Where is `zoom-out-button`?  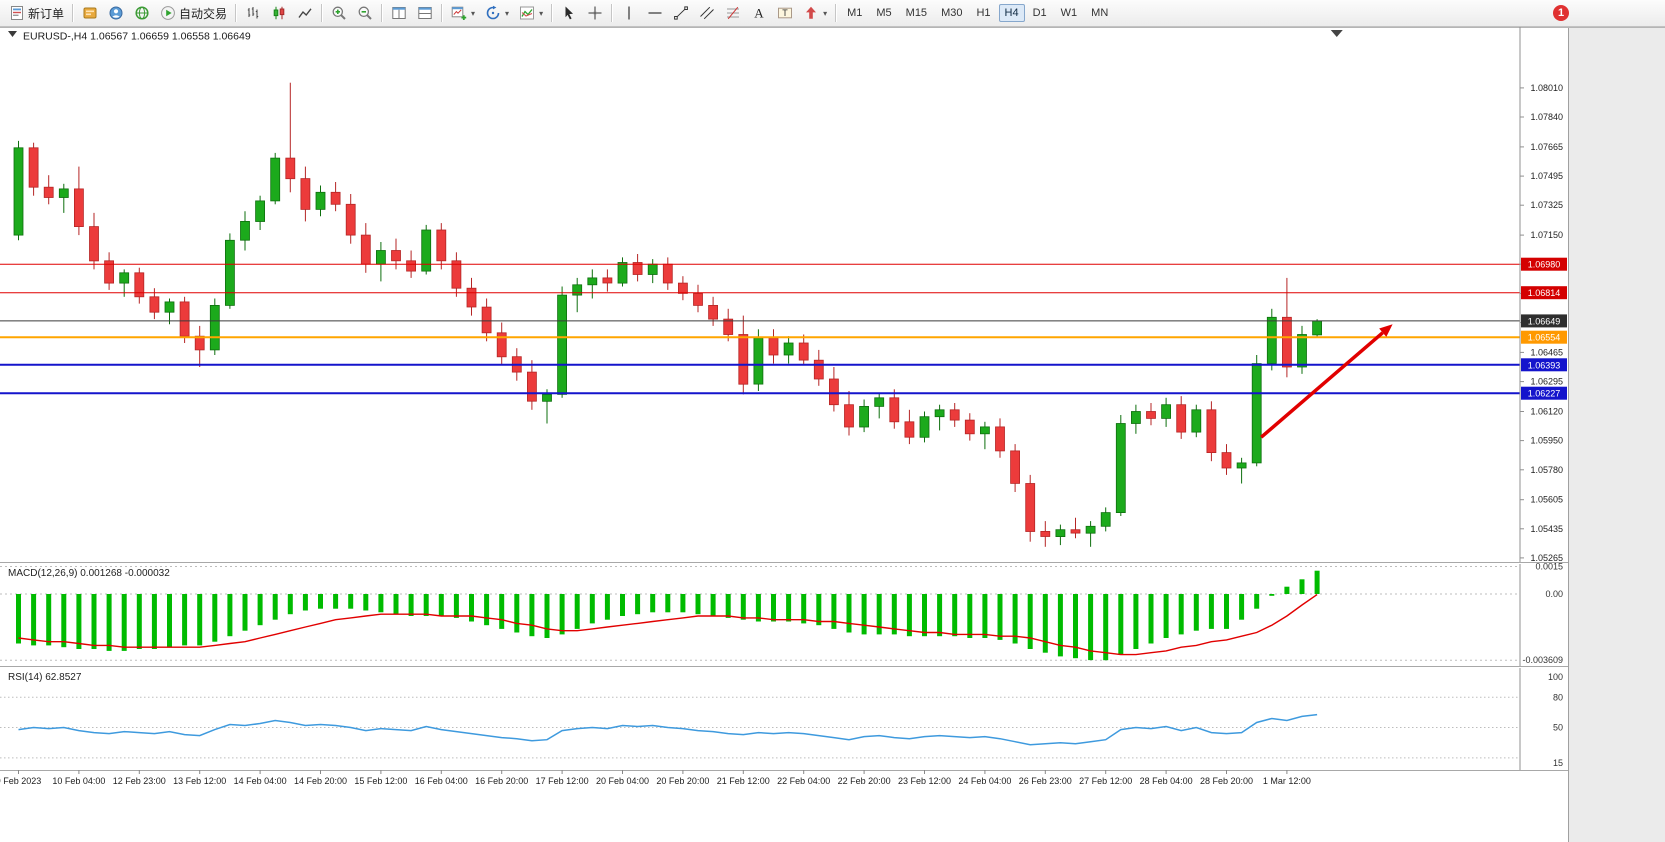 zoom-out-button is located at coordinates (365, 13).